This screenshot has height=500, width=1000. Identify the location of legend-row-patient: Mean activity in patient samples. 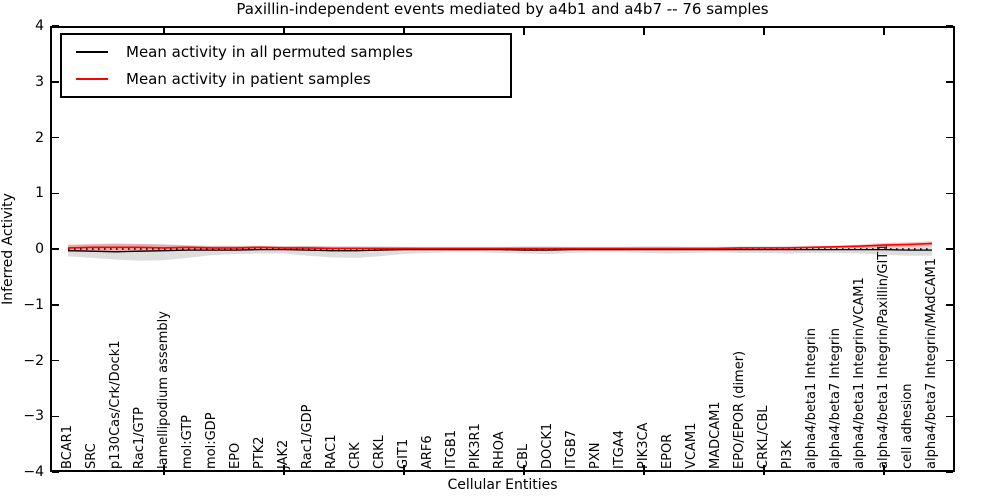
(286, 79).